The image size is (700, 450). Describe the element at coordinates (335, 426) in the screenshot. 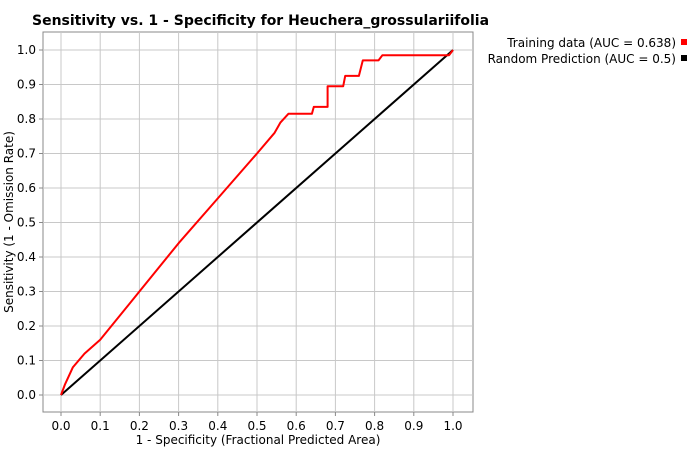

I see `x-tick-label: 0.7` at that location.